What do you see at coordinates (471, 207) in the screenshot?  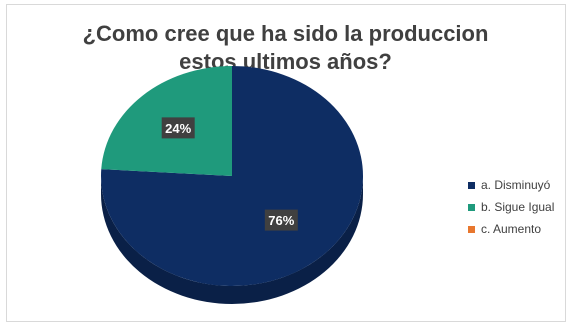 I see `legend-swatch-sigue-igual` at bounding box center [471, 207].